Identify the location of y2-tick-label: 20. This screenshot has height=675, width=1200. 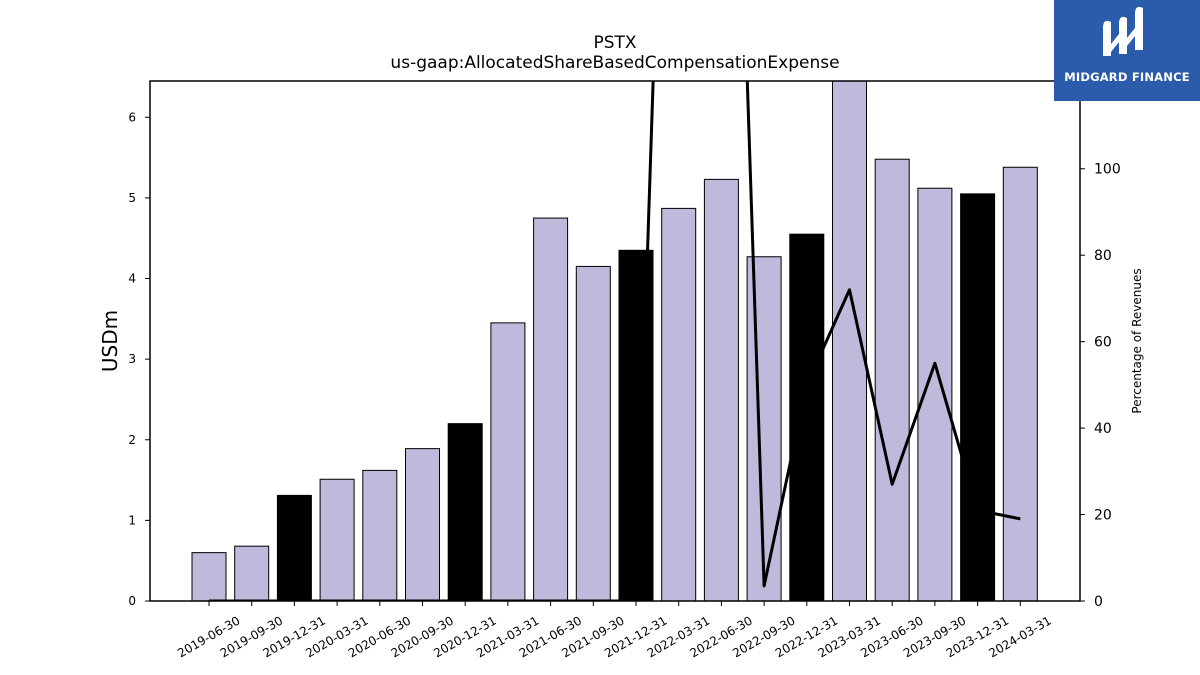
(1103, 516).